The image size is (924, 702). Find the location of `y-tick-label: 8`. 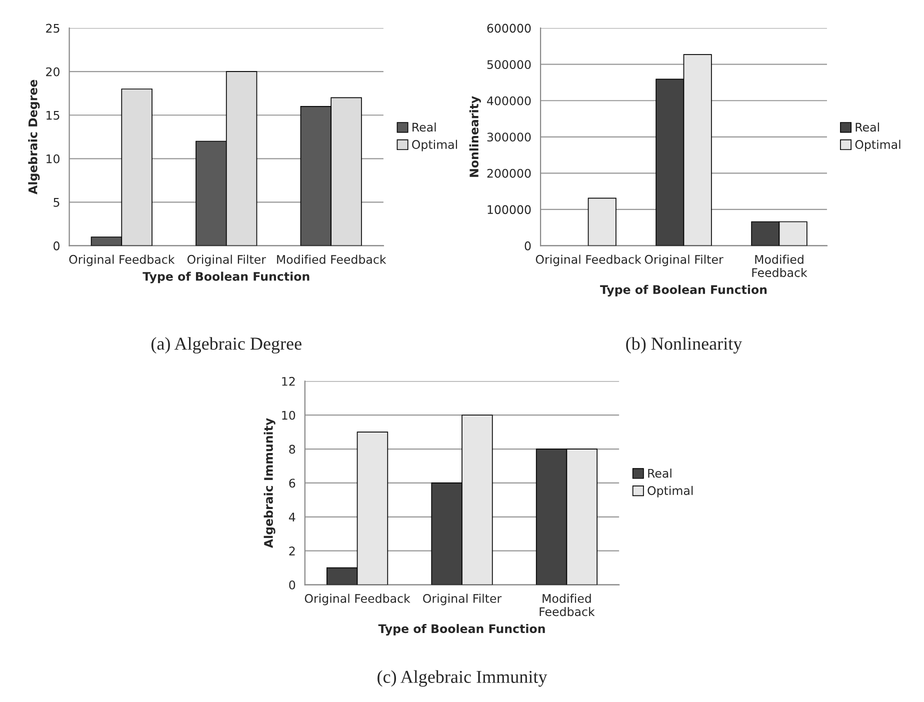

y-tick-label: 8 is located at coordinates (292, 449).